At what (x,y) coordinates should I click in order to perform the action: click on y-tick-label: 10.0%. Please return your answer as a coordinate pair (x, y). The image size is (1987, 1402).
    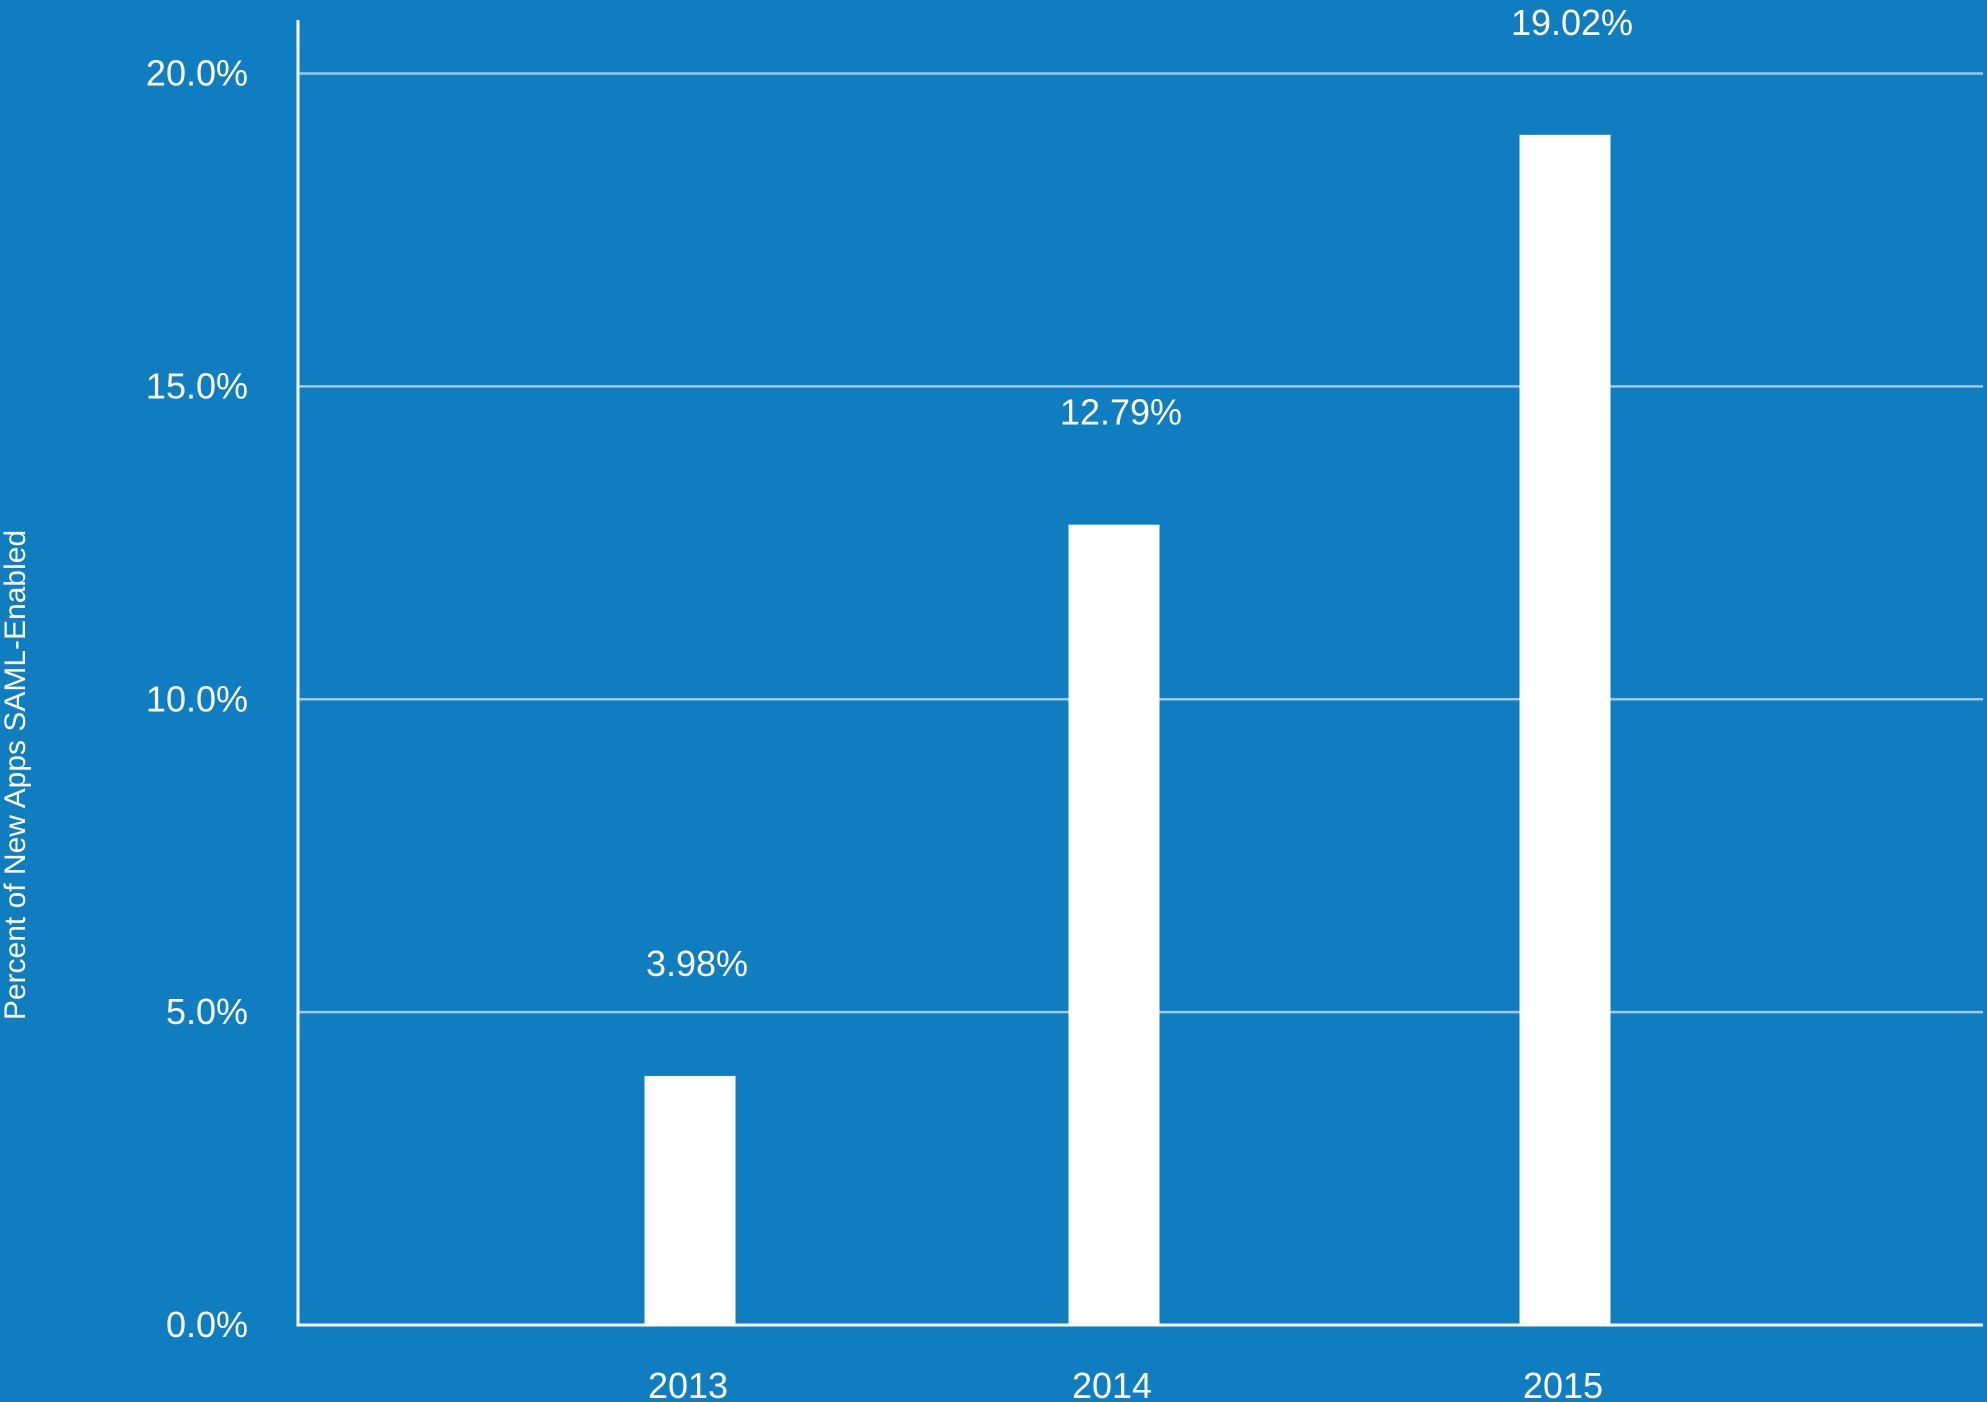
    Looking at the image, I should click on (197, 698).